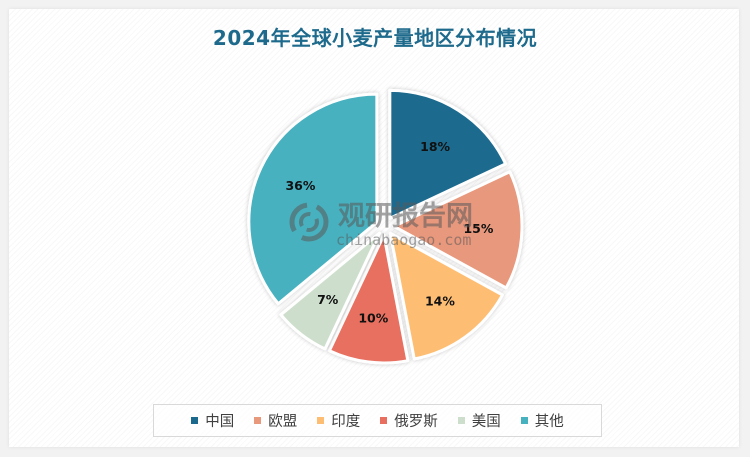 Image resolution: width=750 pixels, height=457 pixels. Describe the element at coordinates (375, 38) in the screenshot. I see `chart-title: 2024年全球小麦产量地区分布情况` at that location.